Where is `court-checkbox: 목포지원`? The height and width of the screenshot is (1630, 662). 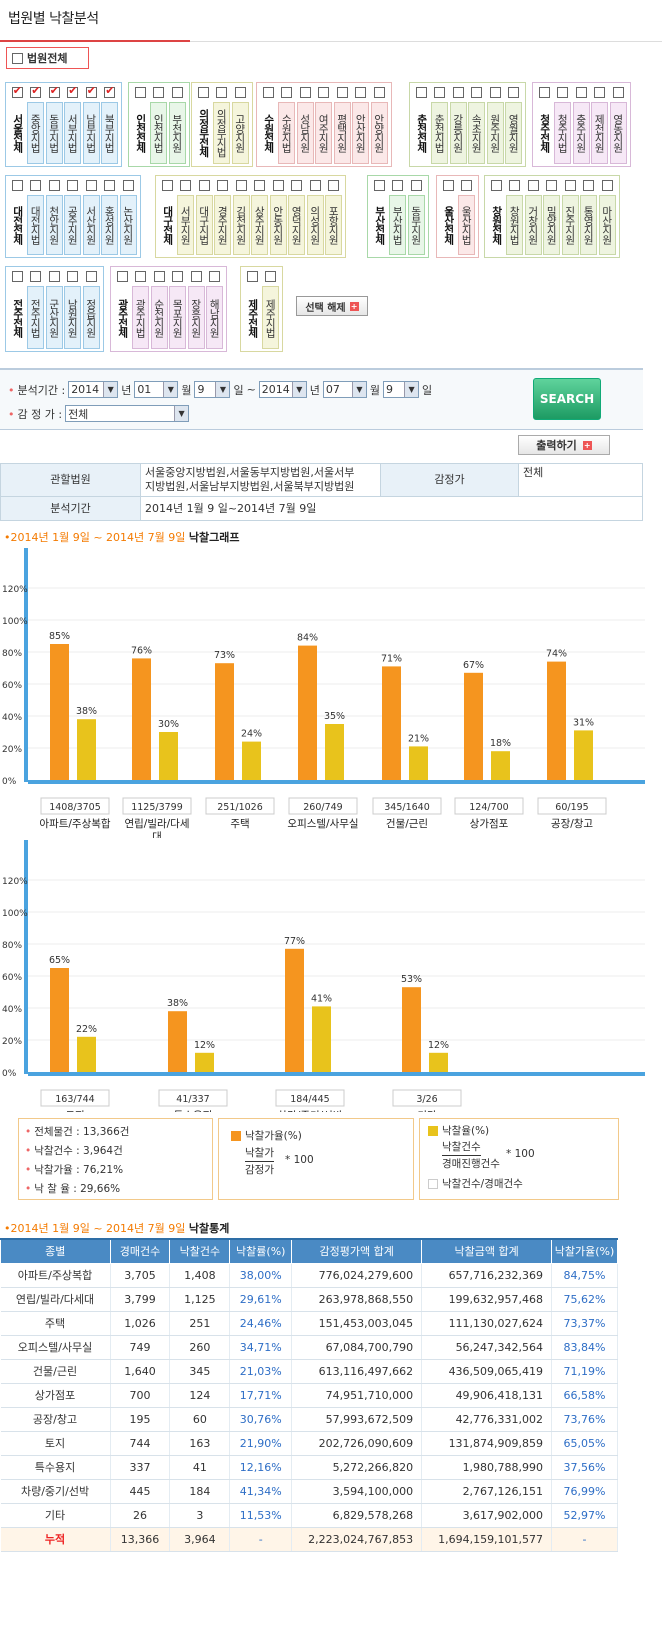
court-checkbox: 목포지원 is located at coordinates (178, 310).